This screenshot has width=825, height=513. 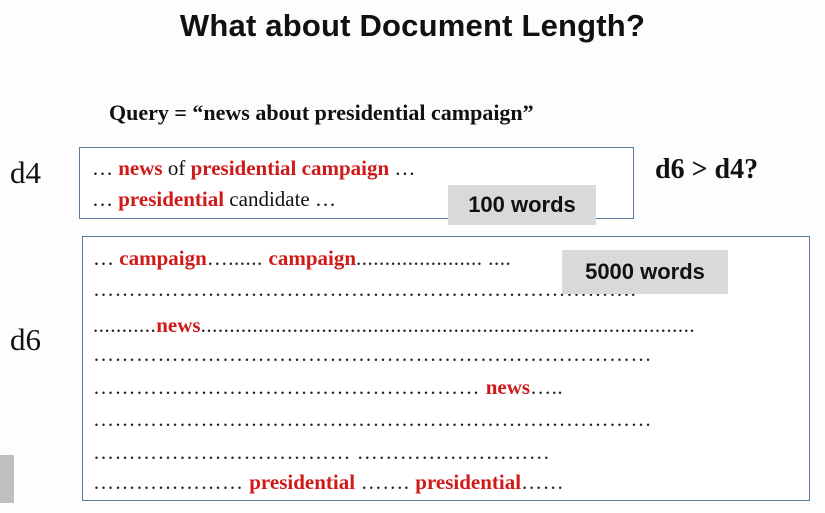 I want to click on d6-label: d6, so click(x=25, y=339).